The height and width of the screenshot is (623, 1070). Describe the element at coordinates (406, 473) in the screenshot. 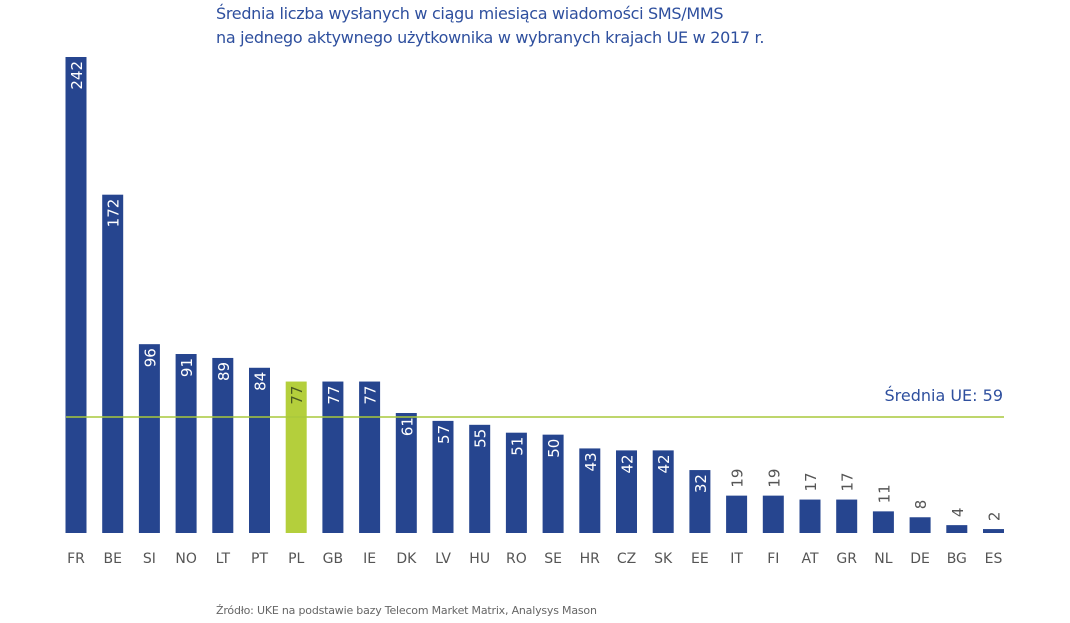

I see `bar-dk` at that location.